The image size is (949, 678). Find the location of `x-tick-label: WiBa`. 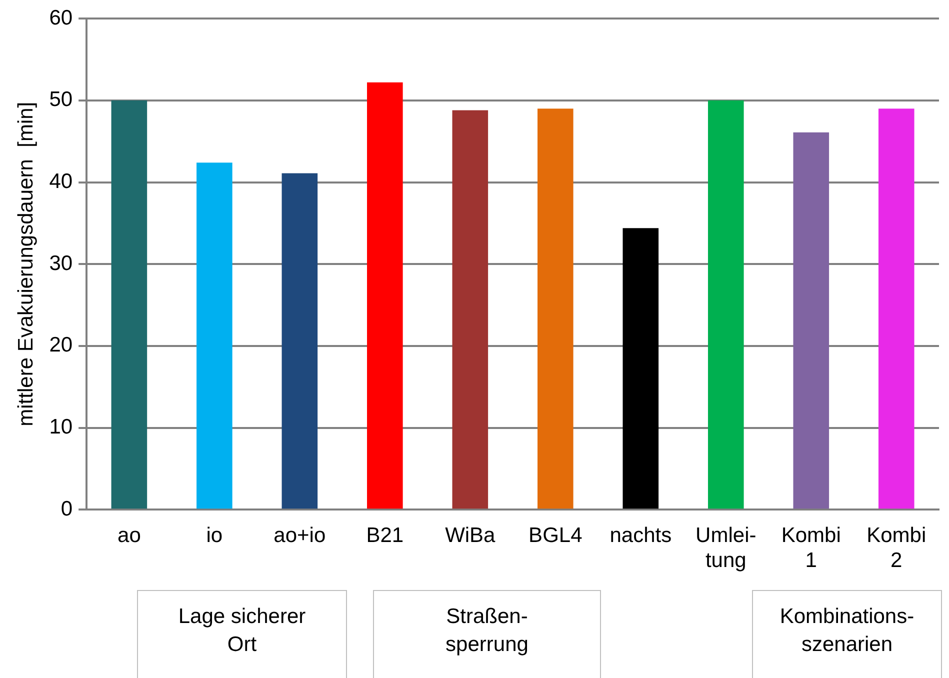

x-tick-label: WiBa is located at coordinates (470, 535).